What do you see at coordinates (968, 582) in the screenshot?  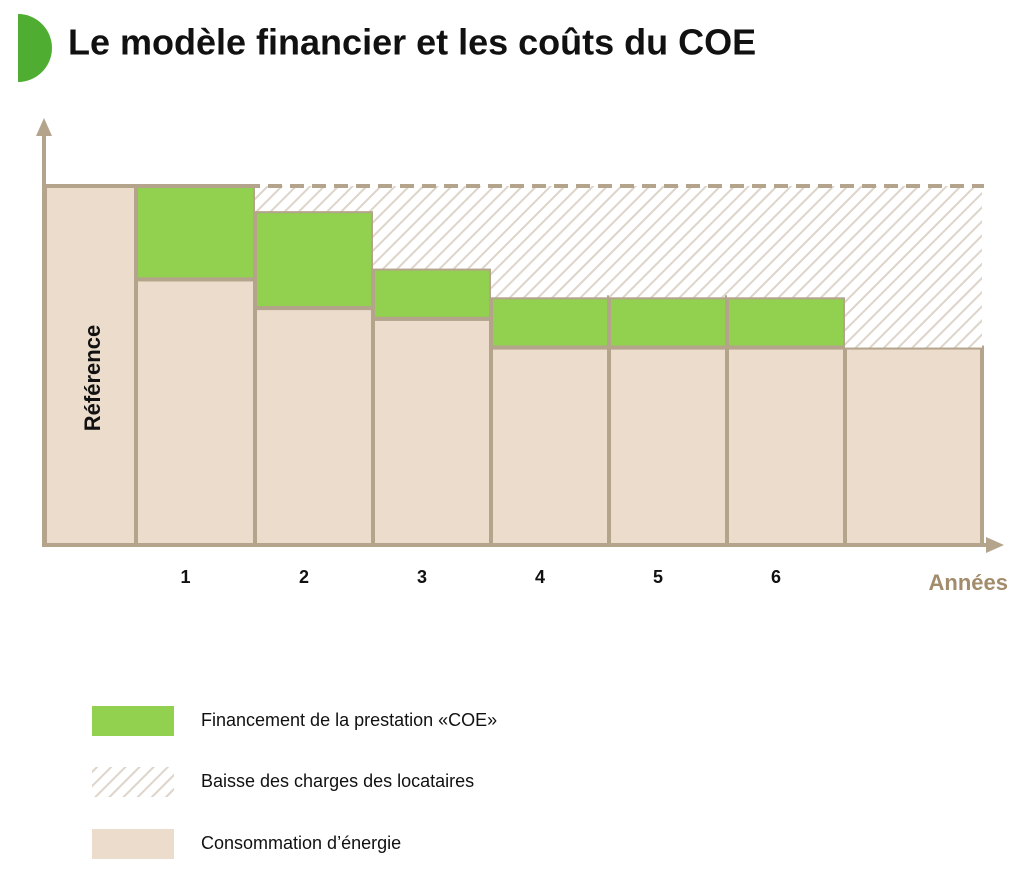 I see `x-axis-label: Années` at bounding box center [968, 582].